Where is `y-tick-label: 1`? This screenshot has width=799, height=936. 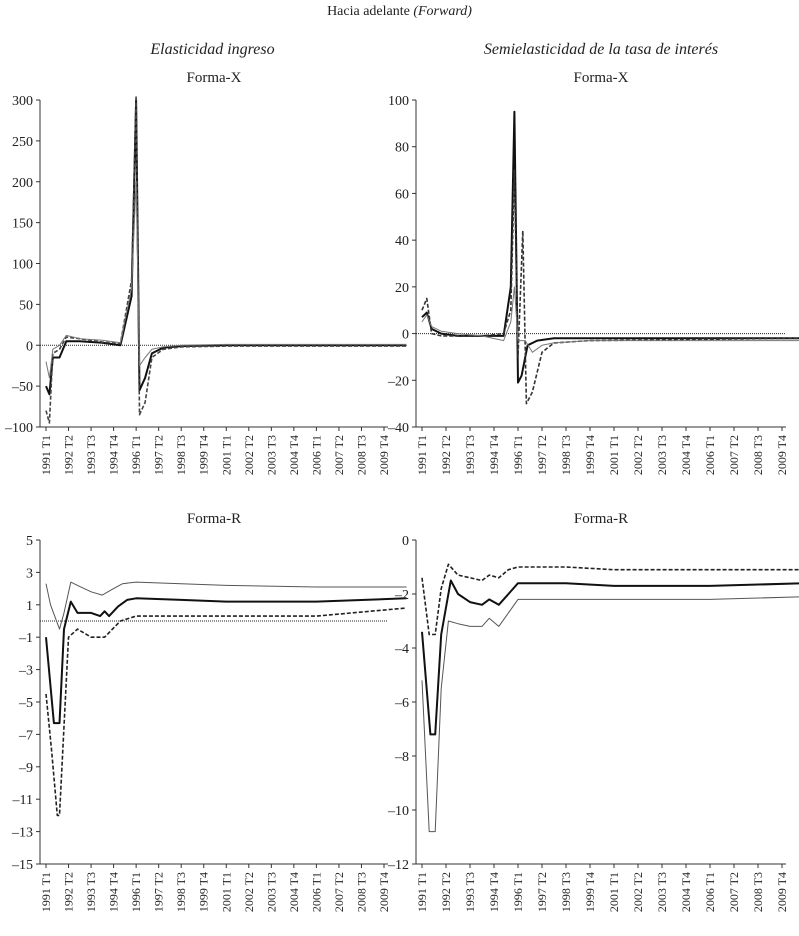 y-tick-label: 1 is located at coordinates (29, 606).